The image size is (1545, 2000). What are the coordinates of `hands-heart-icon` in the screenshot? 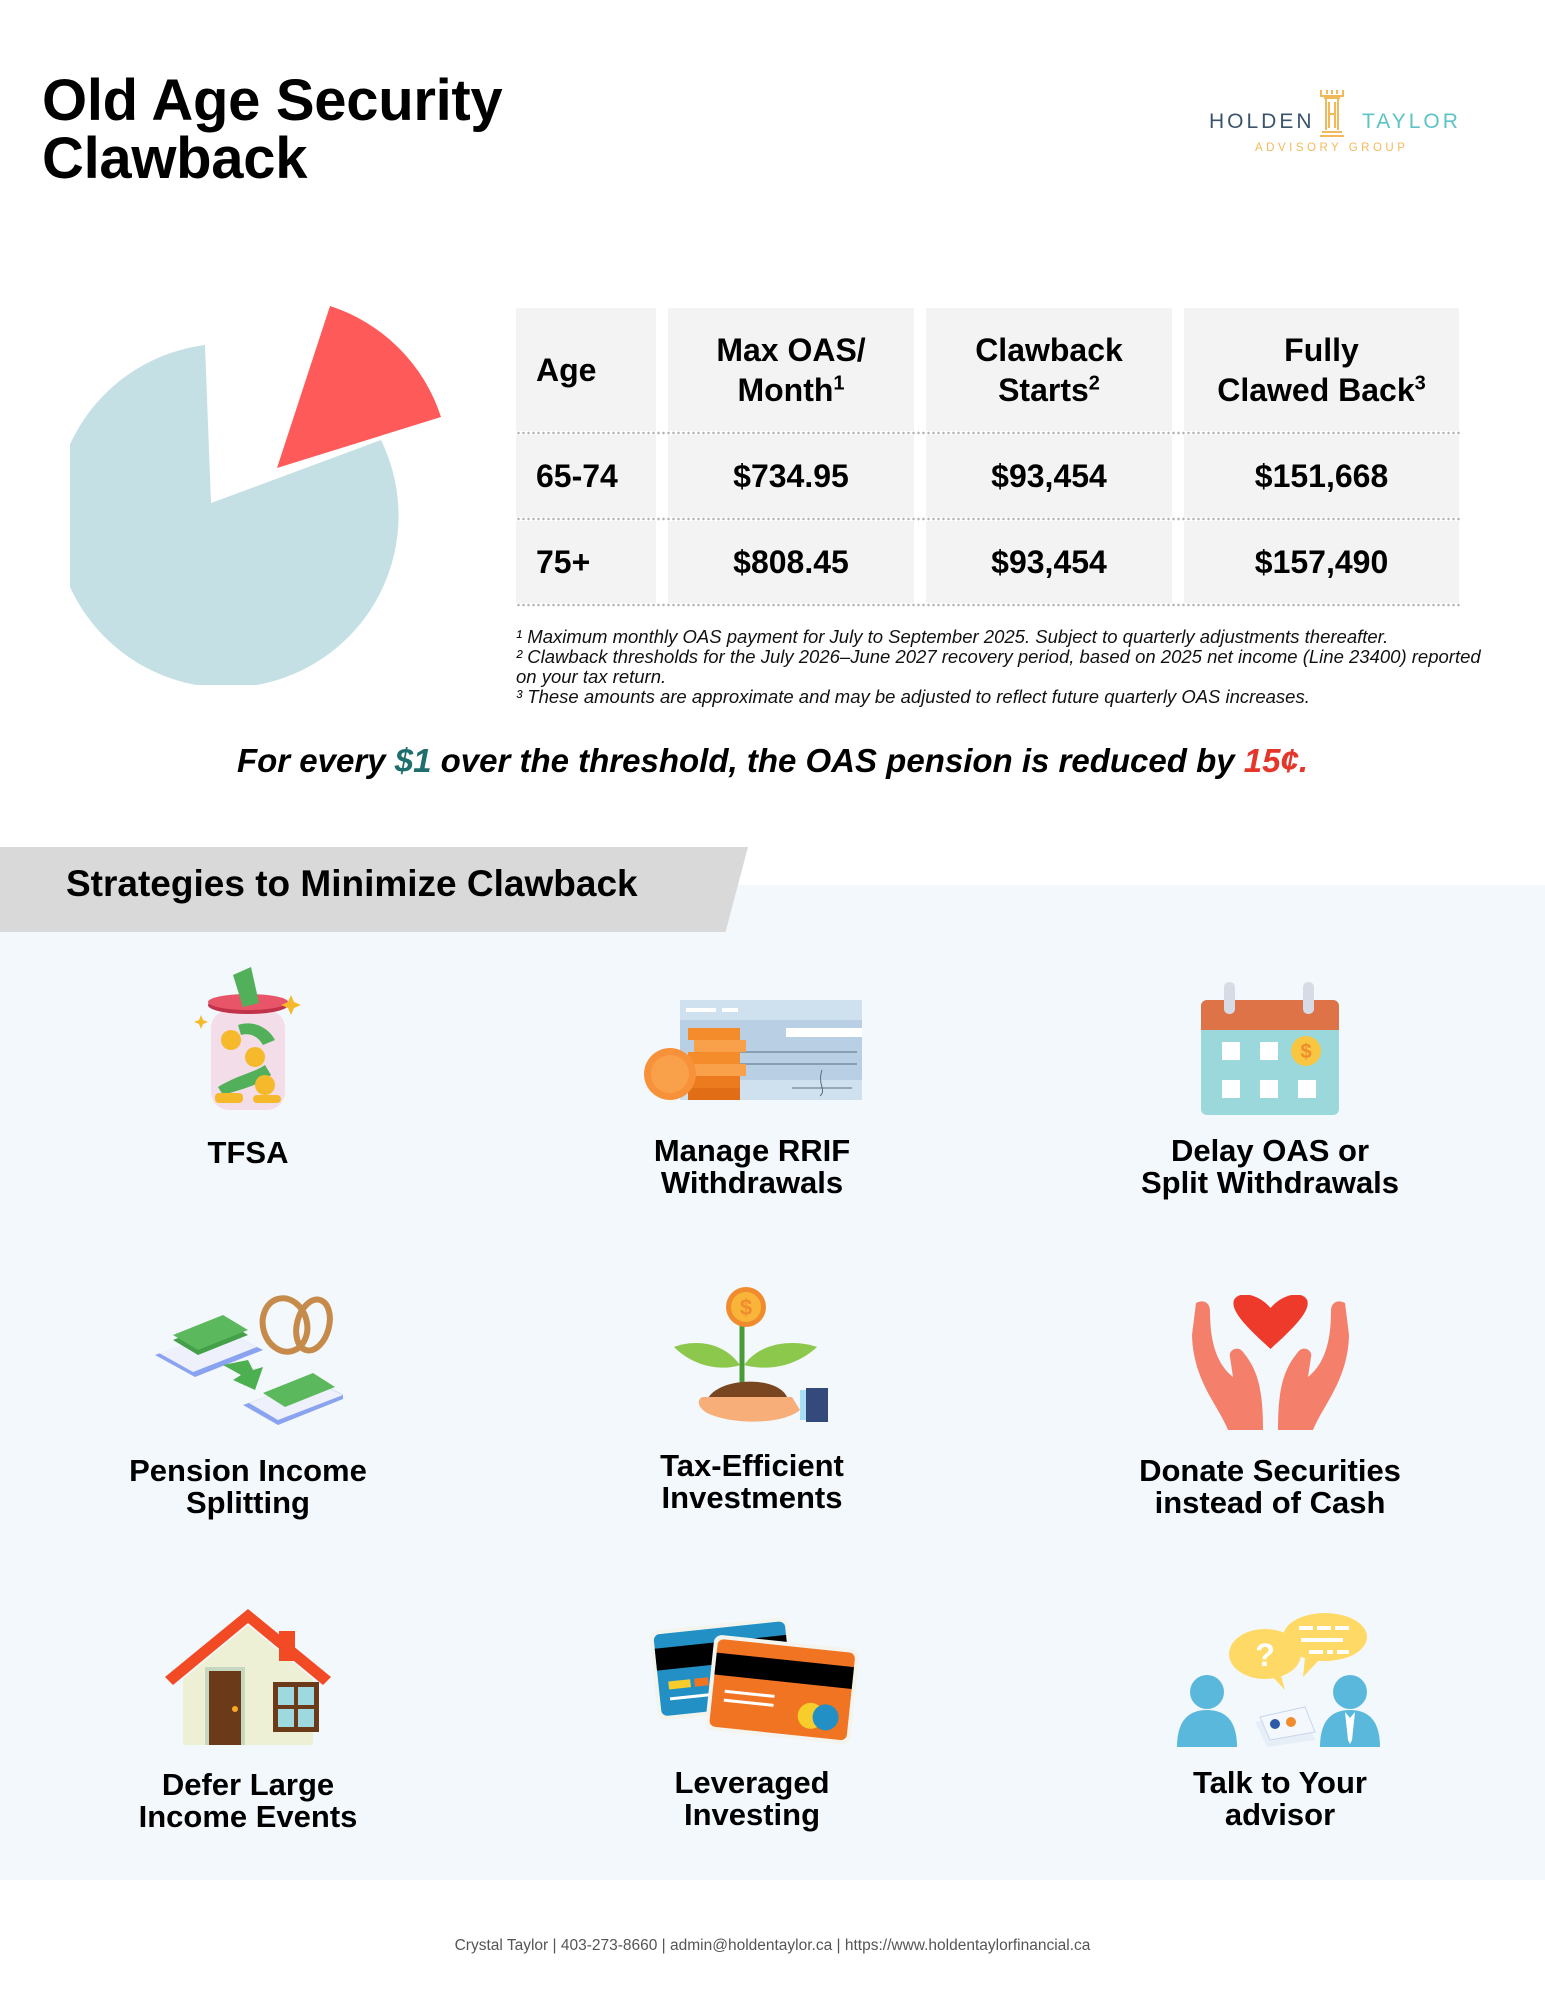 It's located at (1270, 1362).